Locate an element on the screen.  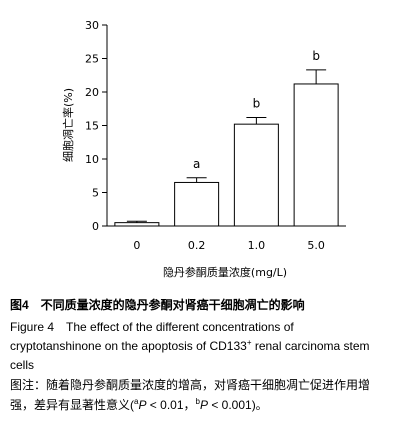
superscript: + is located at coordinates (249, 342).